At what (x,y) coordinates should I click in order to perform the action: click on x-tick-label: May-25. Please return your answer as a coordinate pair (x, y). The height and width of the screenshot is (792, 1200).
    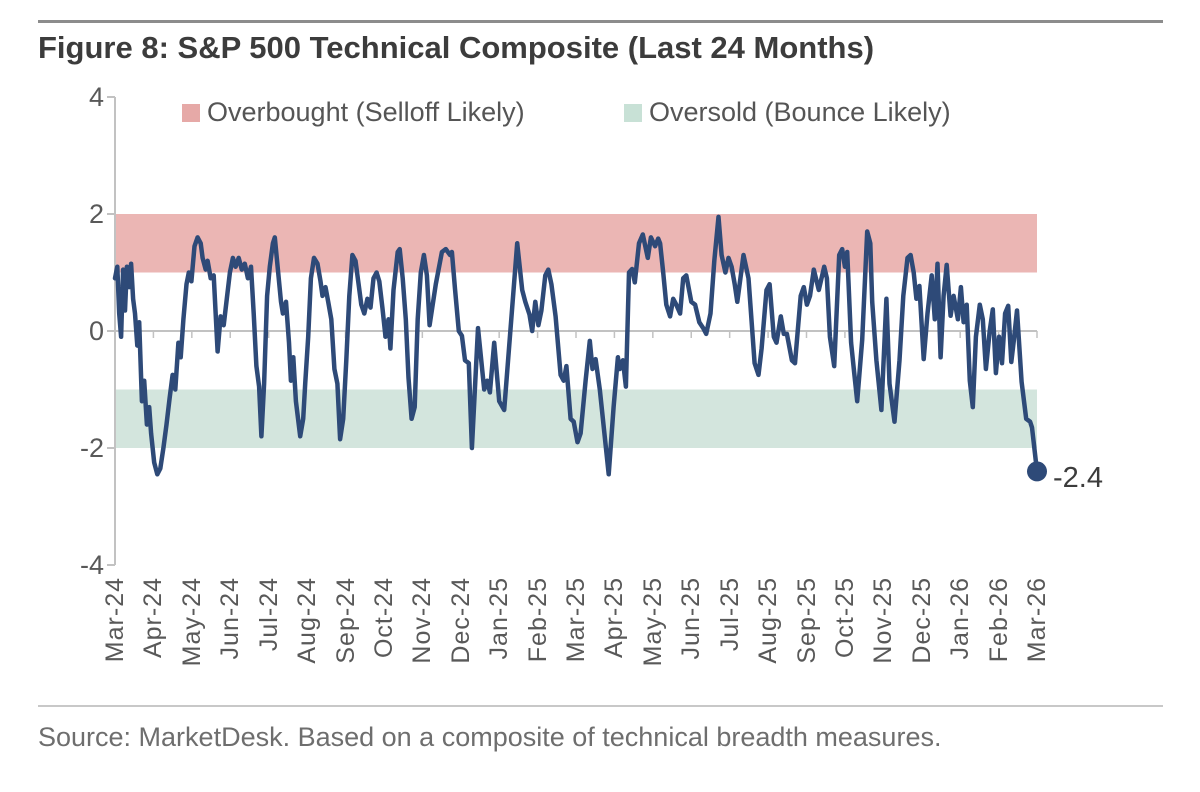
    Looking at the image, I should click on (652, 622).